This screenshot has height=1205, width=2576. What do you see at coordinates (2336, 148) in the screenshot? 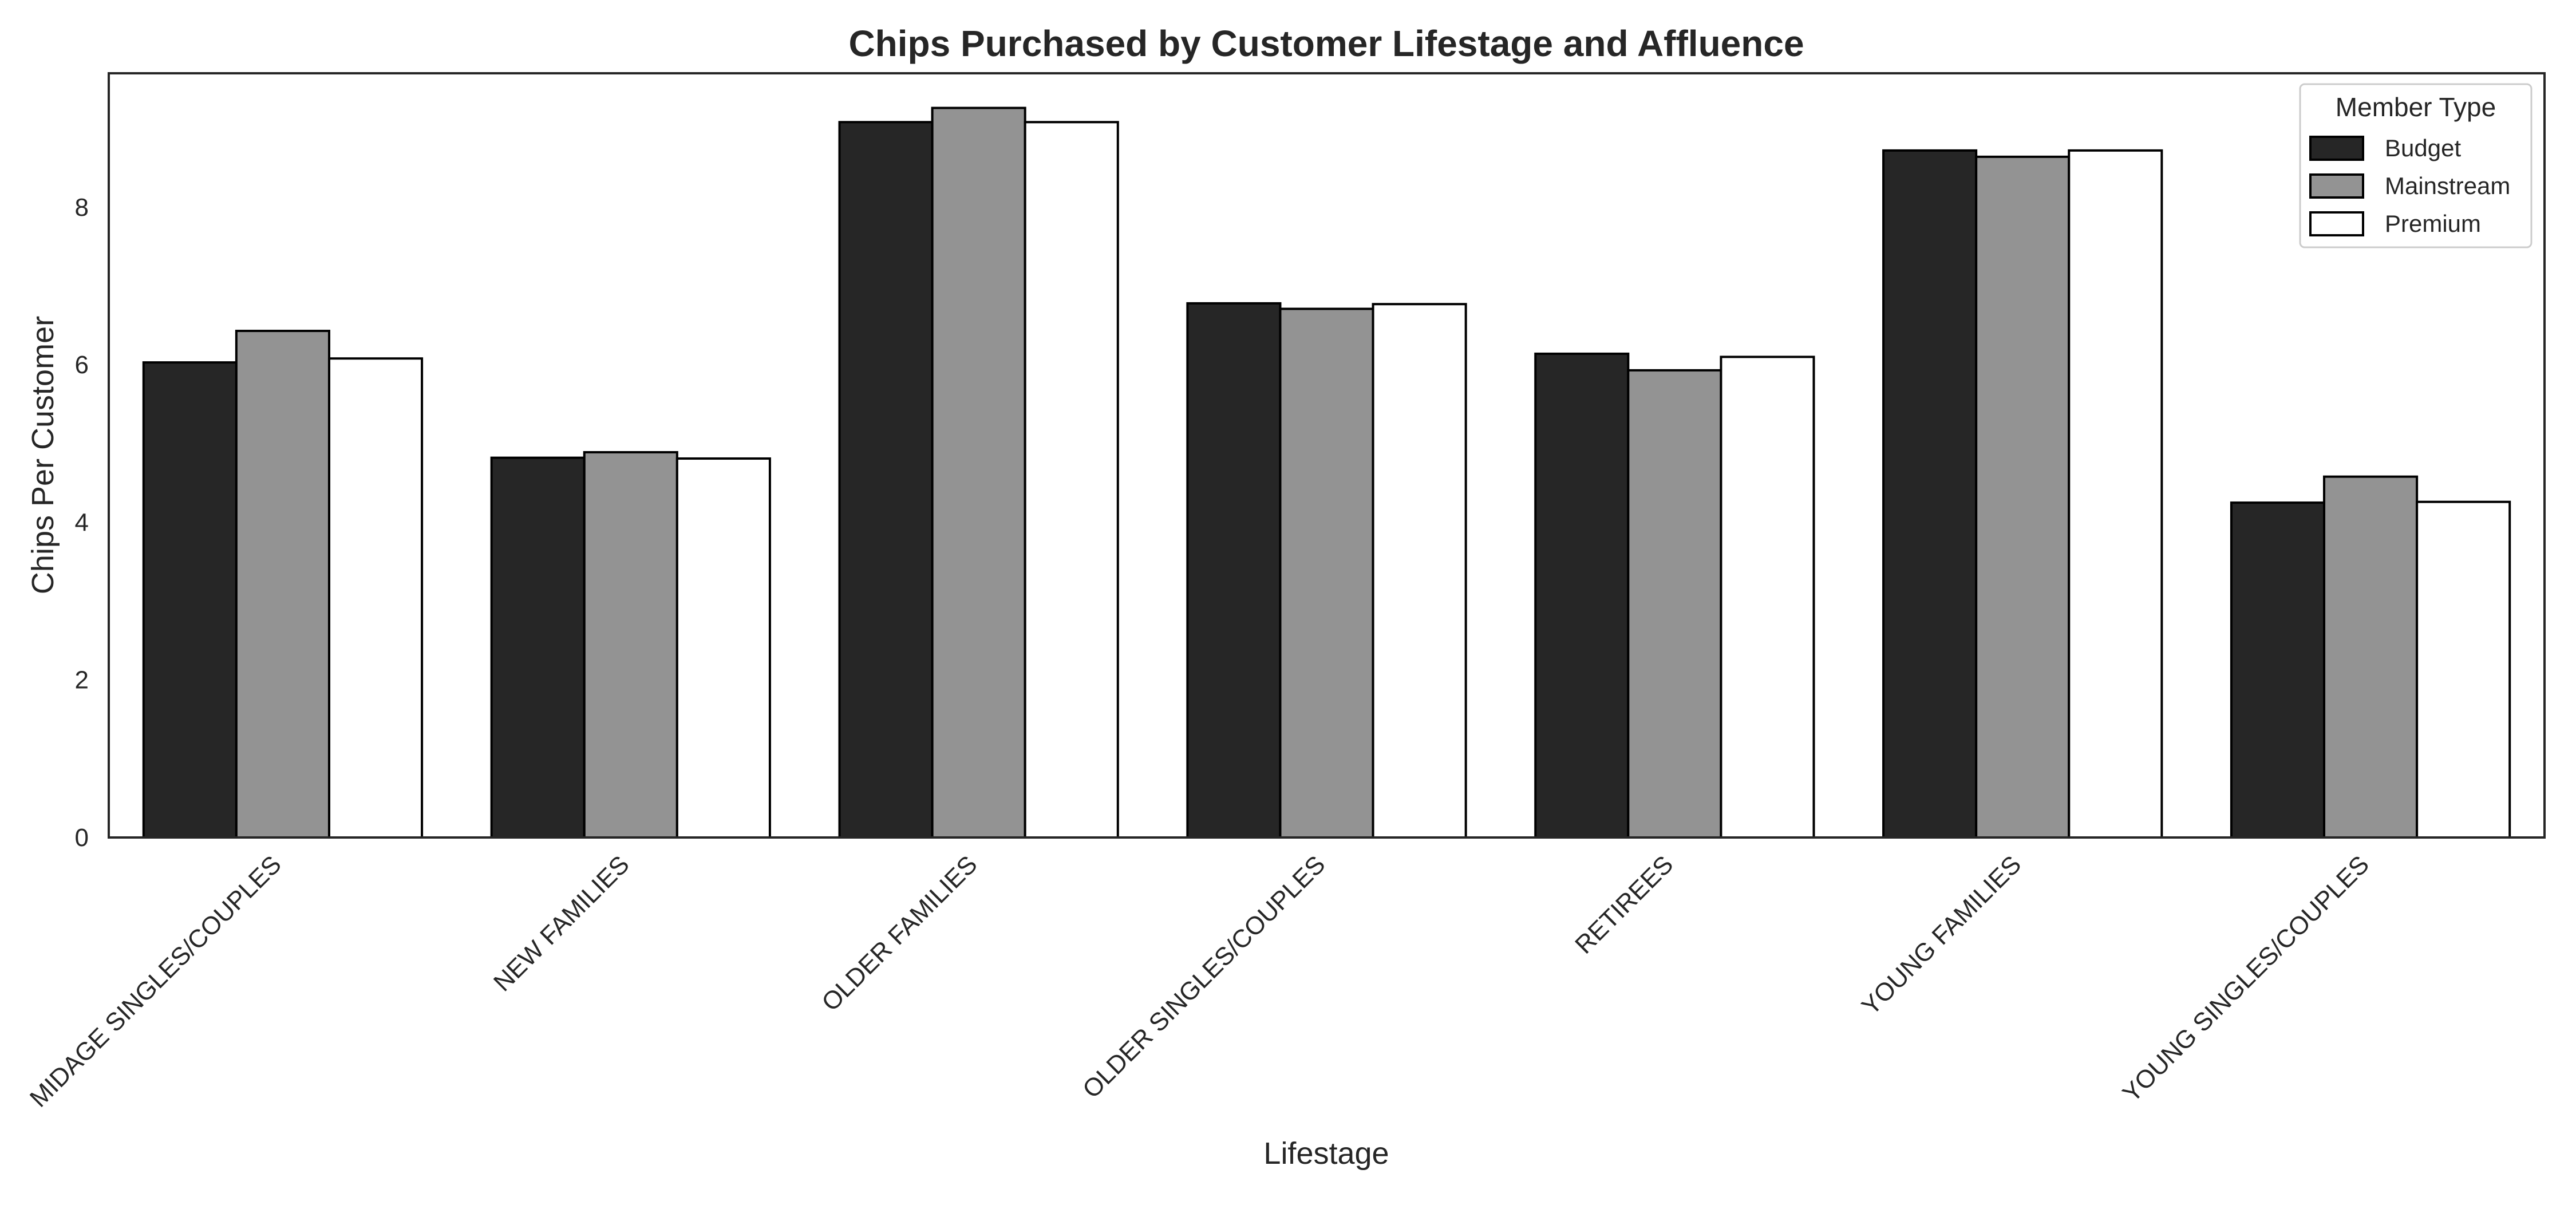
I see `legend-swatch-budget` at bounding box center [2336, 148].